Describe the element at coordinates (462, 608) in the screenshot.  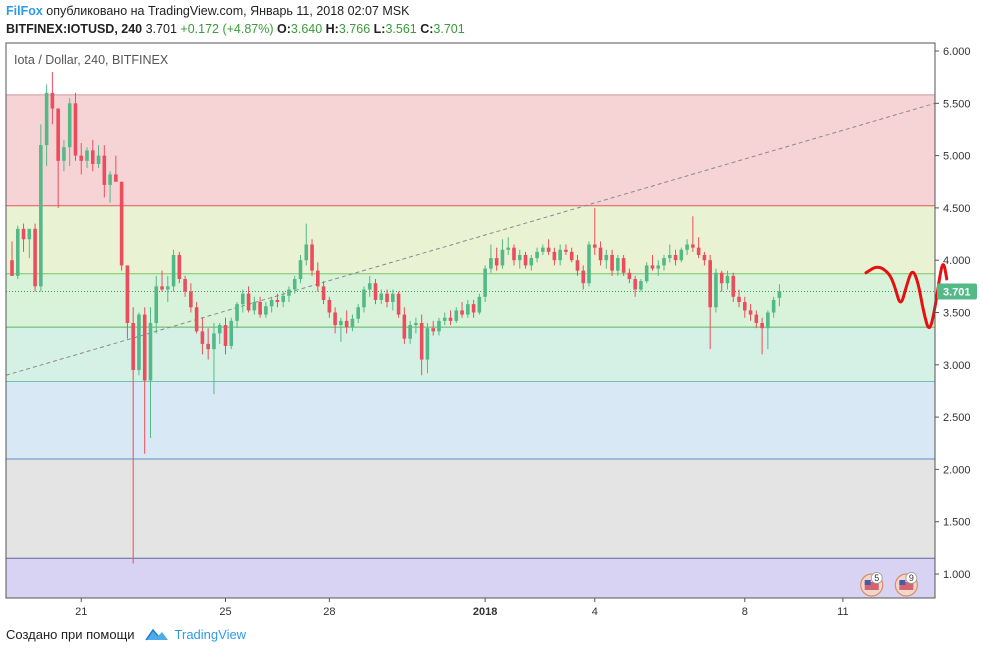
I see `time-axis: 21 25 28 2018 4 8 11` at that location.